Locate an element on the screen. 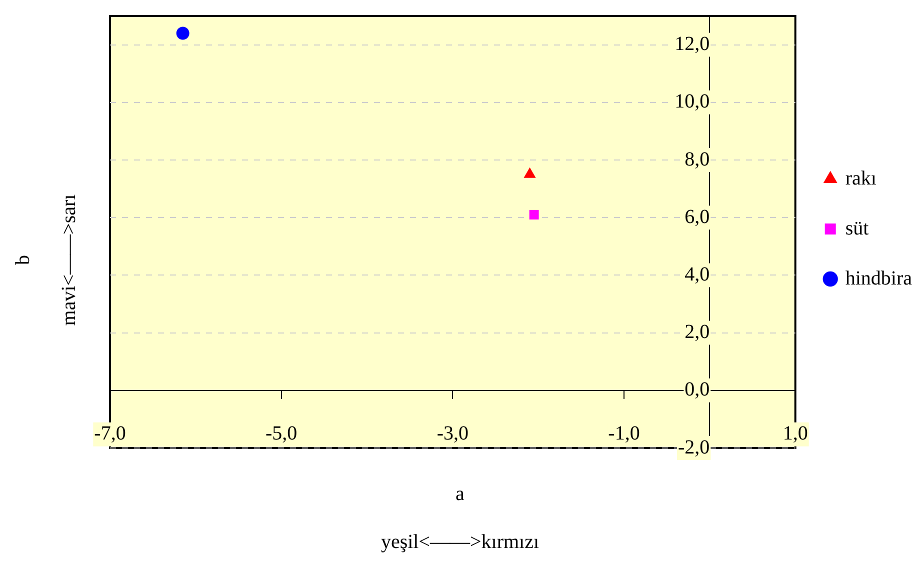 The height and width of the screenshot is (565, 922). legend-label: süt is located at coordinates (857, 228).